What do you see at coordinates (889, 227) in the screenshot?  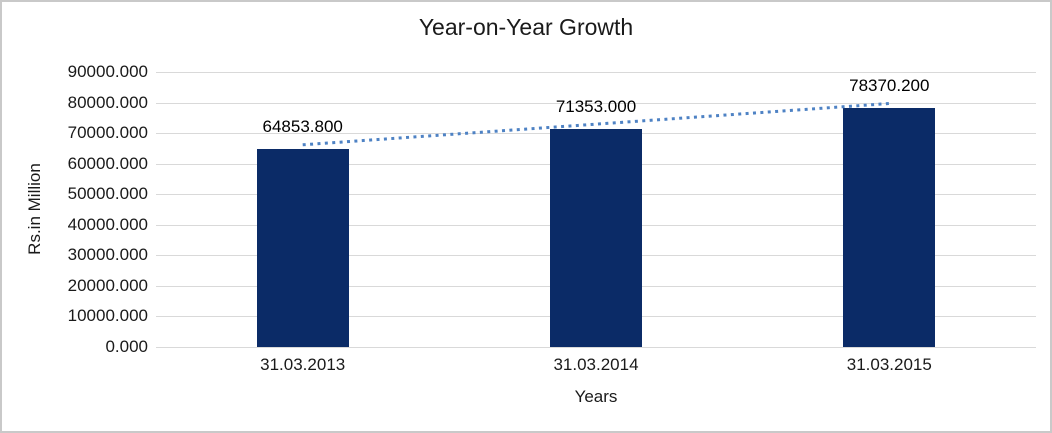 I see `bar-31.03.2015` at bounding box center [889, 227].